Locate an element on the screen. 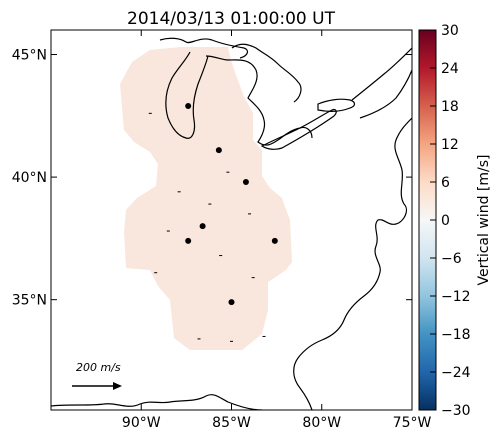 The width and height of the screenshot is (504, 440). colorbar-tick-label: −18 is located at coordinates (456, 335).